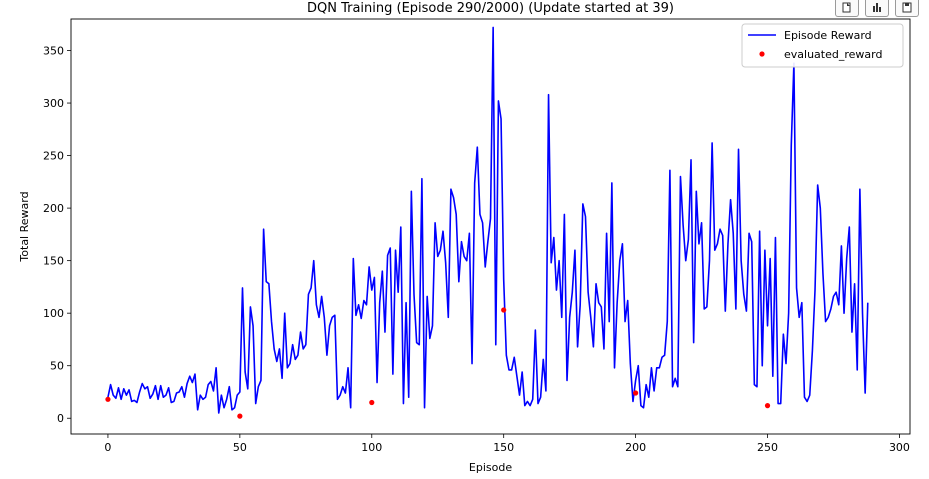 Image resolution: width=929 pixels, height=479 pixels. Describe the element at coordinates (490, 467) in the screenshot. I see `x-axis-label: Episode` at that location.